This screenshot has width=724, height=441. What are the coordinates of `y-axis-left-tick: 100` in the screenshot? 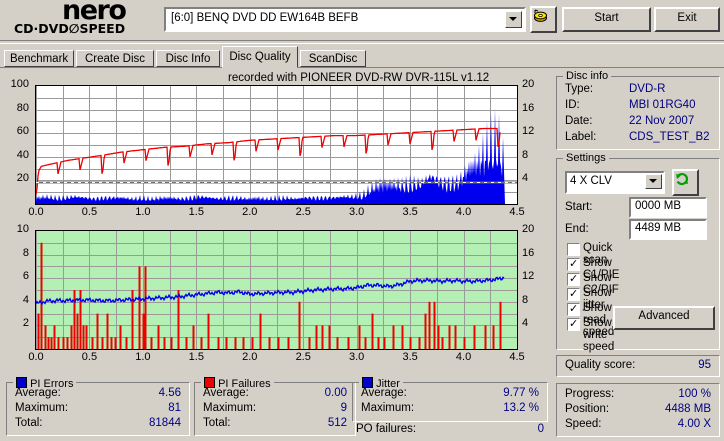 It's located at (19, 84).